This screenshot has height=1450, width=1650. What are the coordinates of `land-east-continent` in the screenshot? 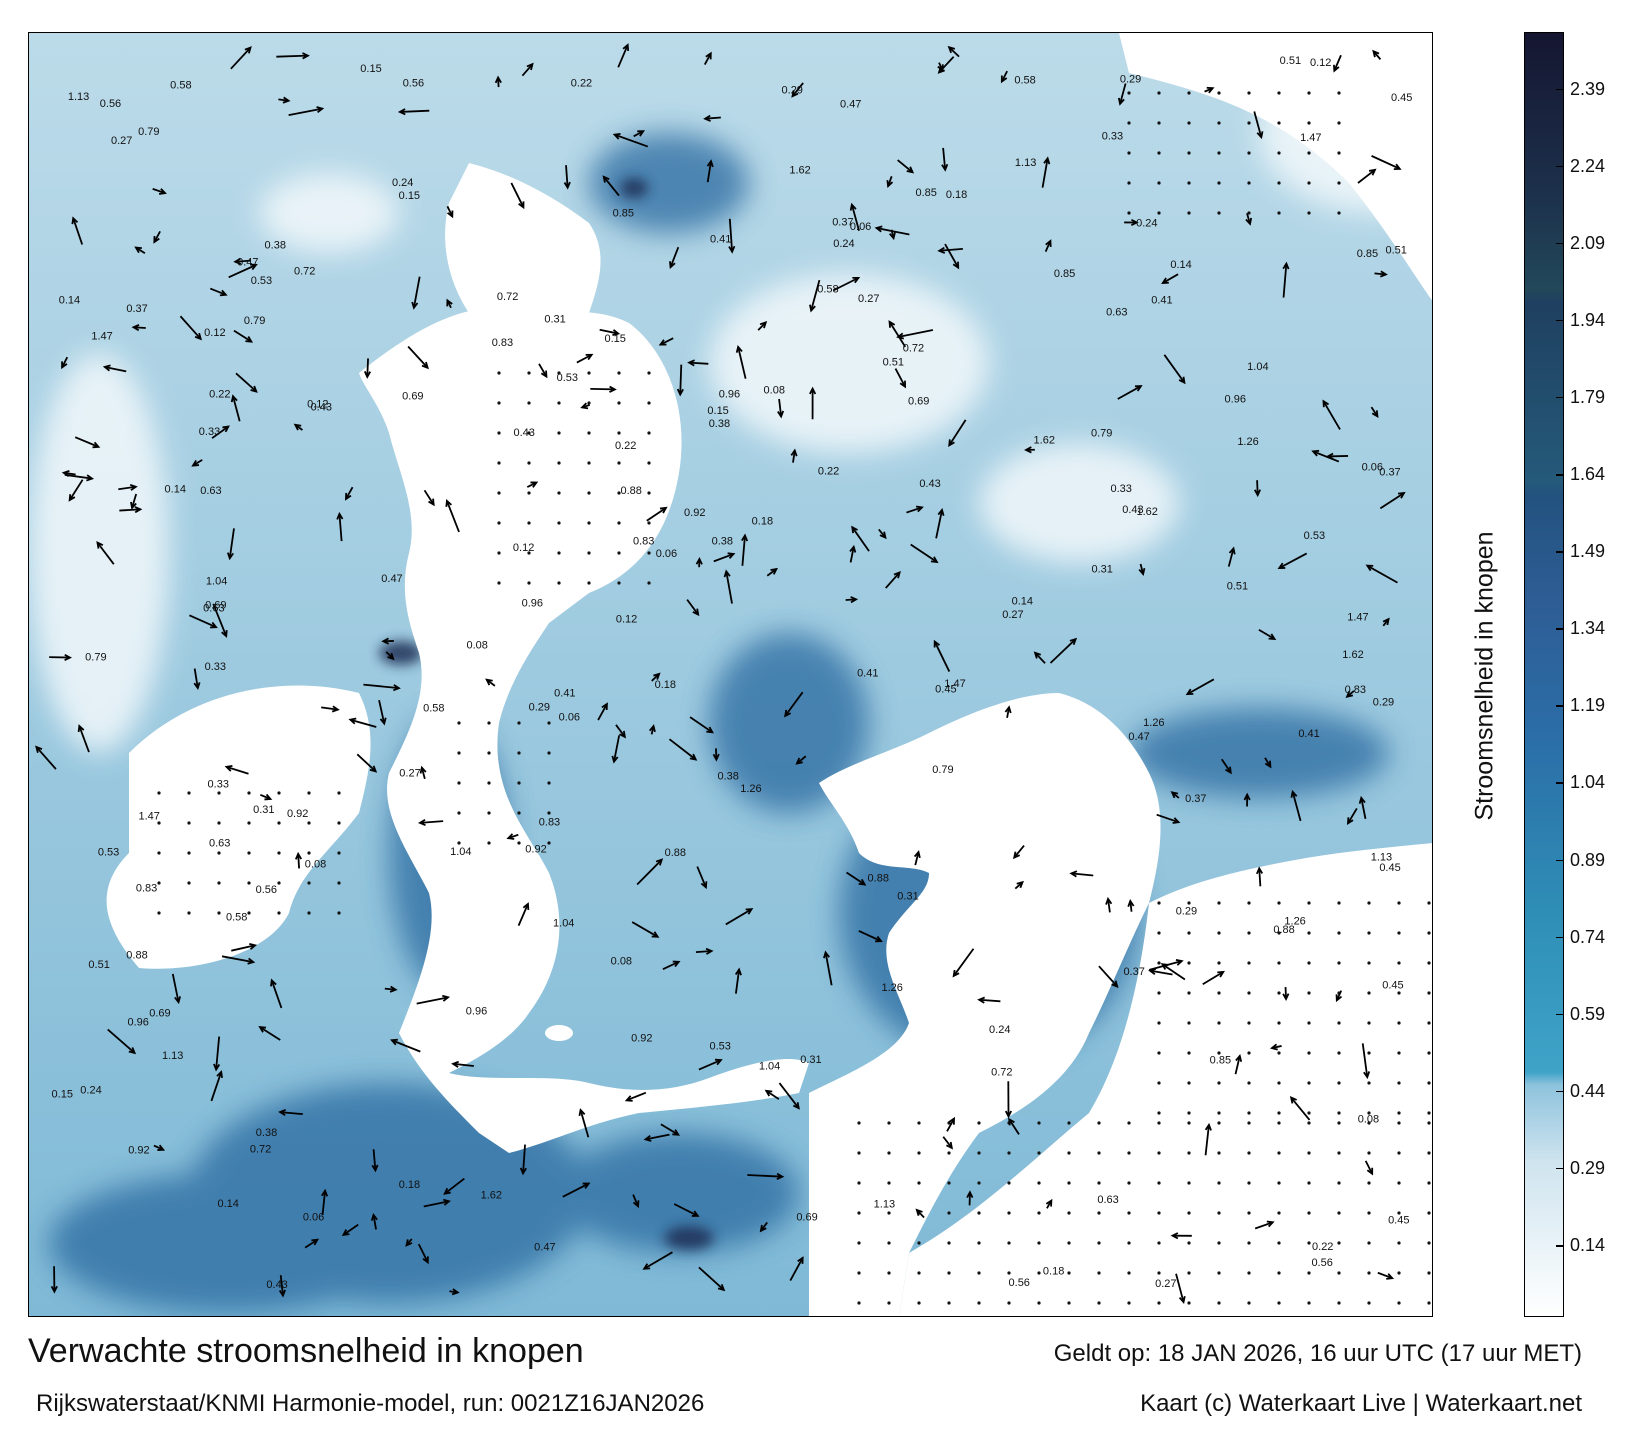 It's located at (1165, 1079).